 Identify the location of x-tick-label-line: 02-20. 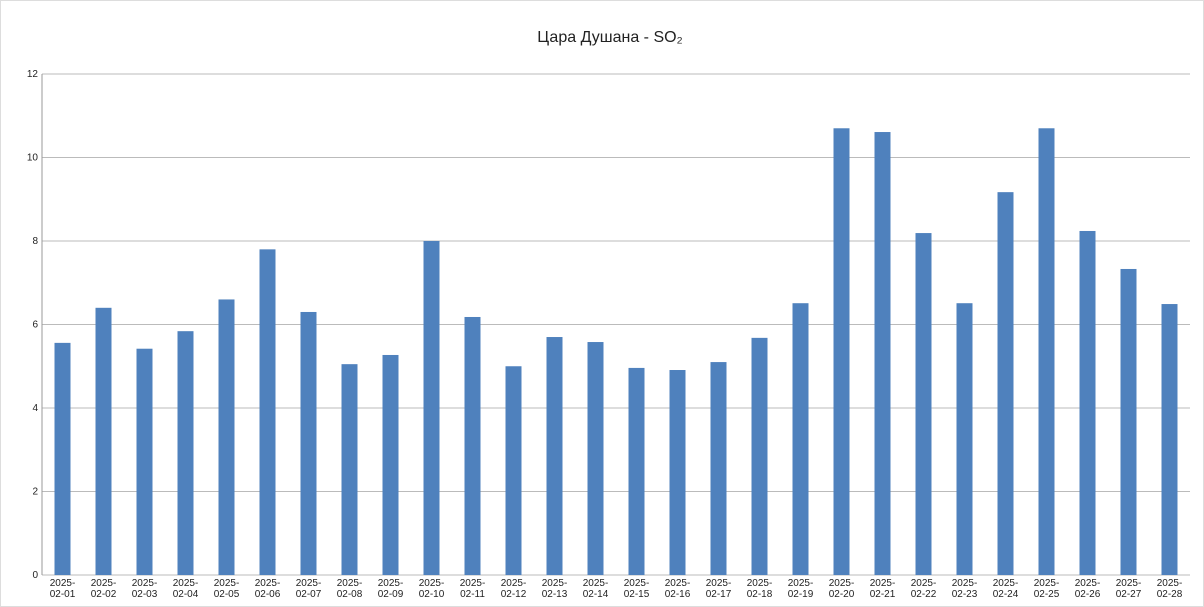
(842, 594).